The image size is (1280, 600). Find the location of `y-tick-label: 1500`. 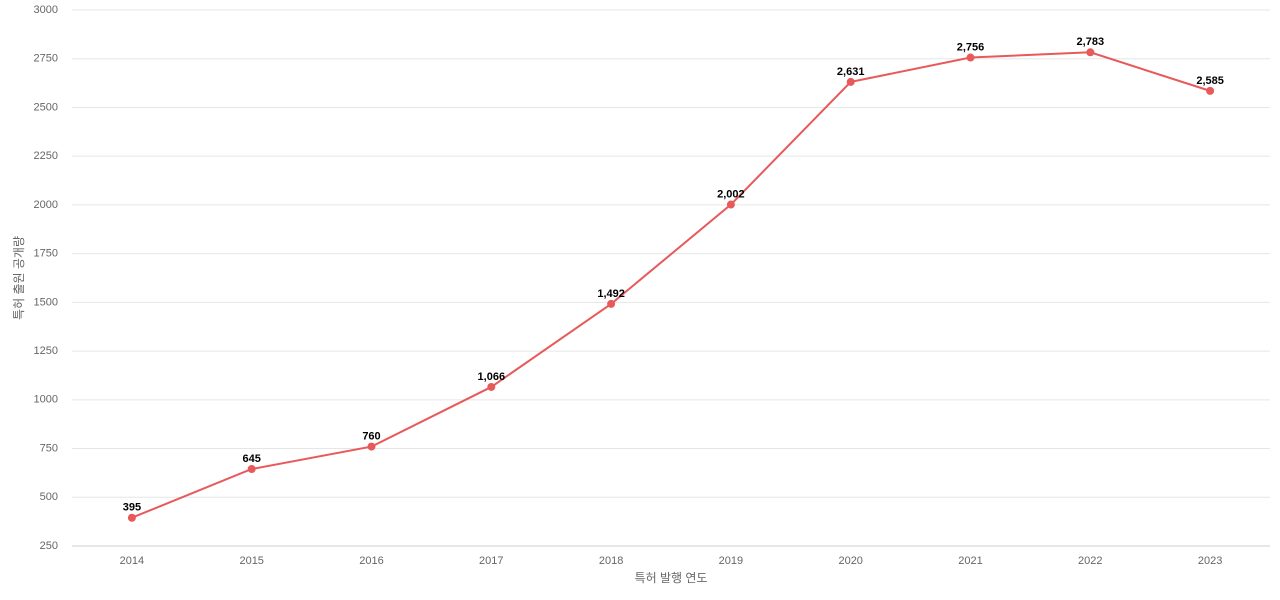

y-tick-label: 1500 is located at coordinates (46, 302).